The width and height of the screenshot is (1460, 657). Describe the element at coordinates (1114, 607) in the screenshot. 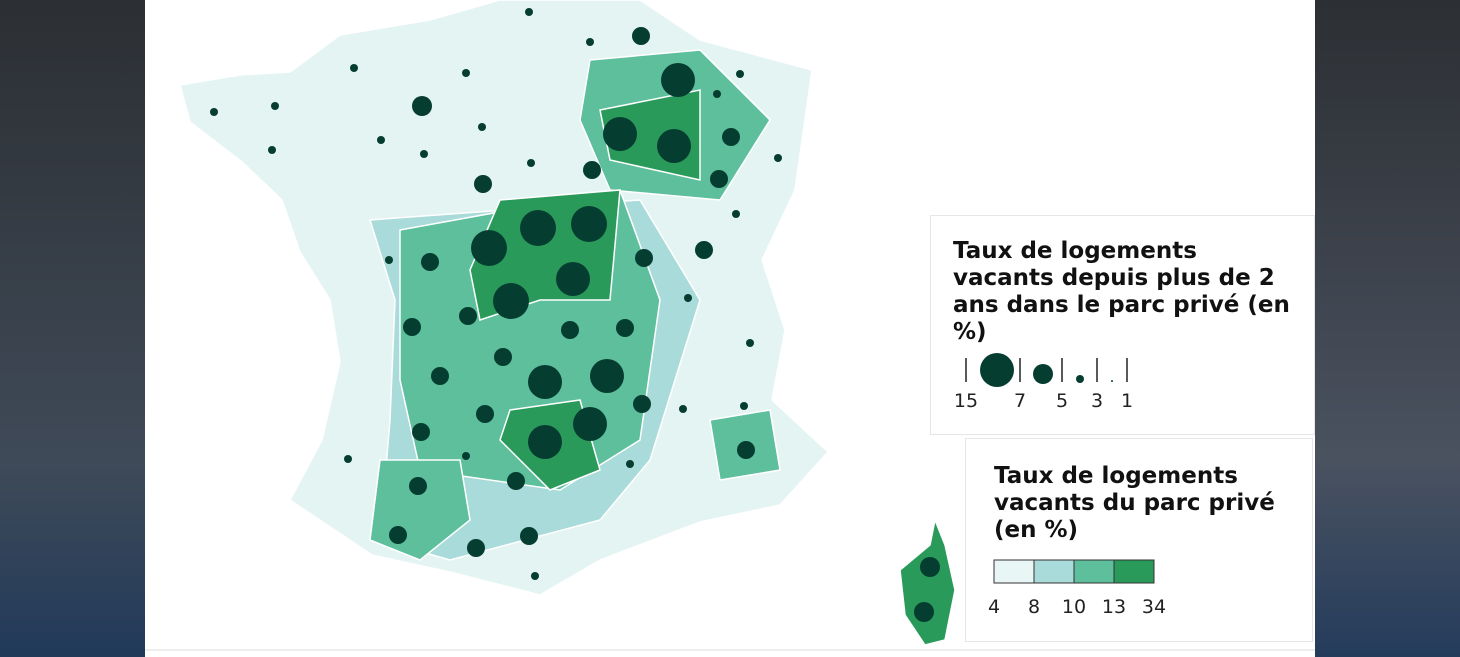

I see `legend-label: 13` at that location.